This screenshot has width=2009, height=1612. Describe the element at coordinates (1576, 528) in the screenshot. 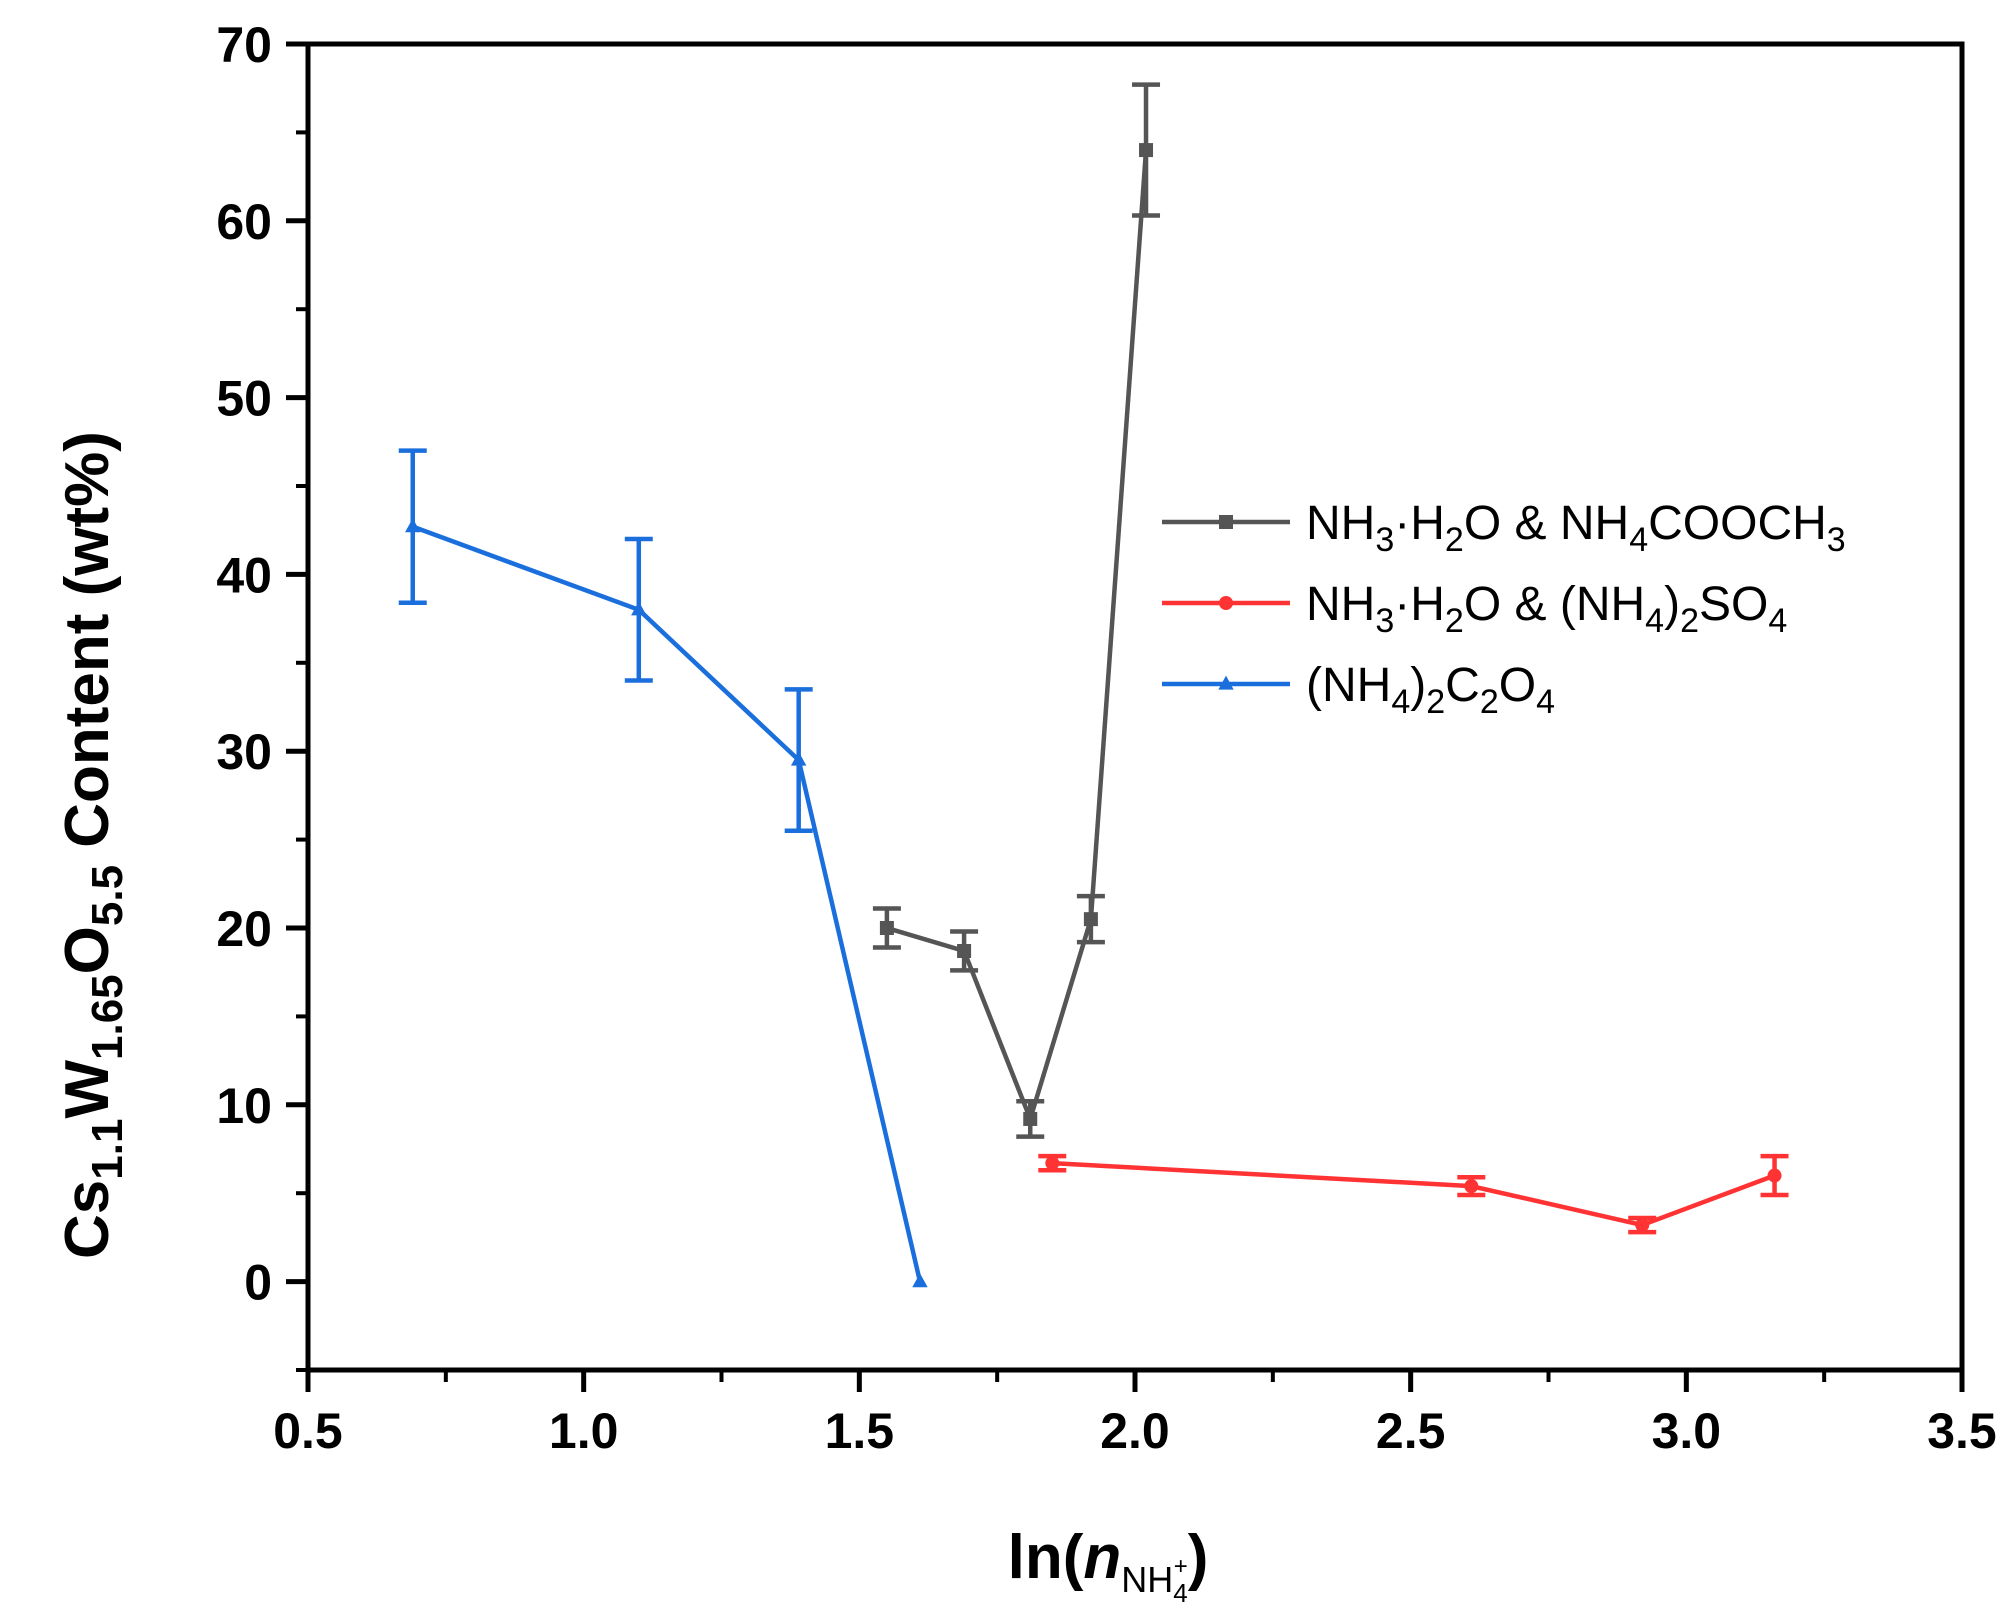

I see `legend-label: NH3·H2O & NH4COOCH3` at that location.